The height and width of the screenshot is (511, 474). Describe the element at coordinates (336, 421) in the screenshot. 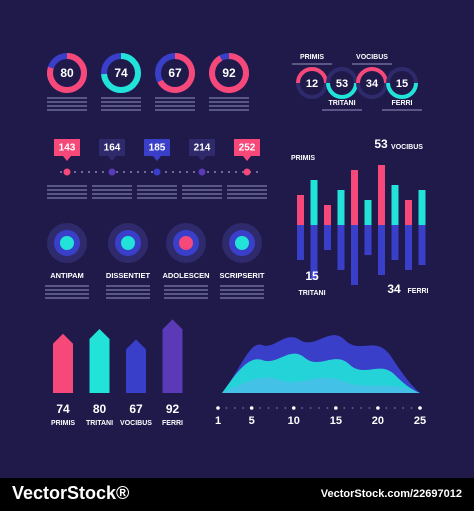

I see `x-tick-label: 15` at that location.